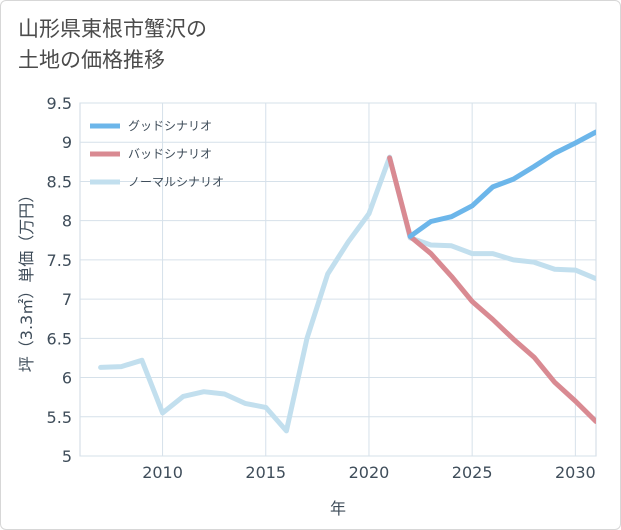  I want to click on y-tick-label: 5.5, so click(59, 417).